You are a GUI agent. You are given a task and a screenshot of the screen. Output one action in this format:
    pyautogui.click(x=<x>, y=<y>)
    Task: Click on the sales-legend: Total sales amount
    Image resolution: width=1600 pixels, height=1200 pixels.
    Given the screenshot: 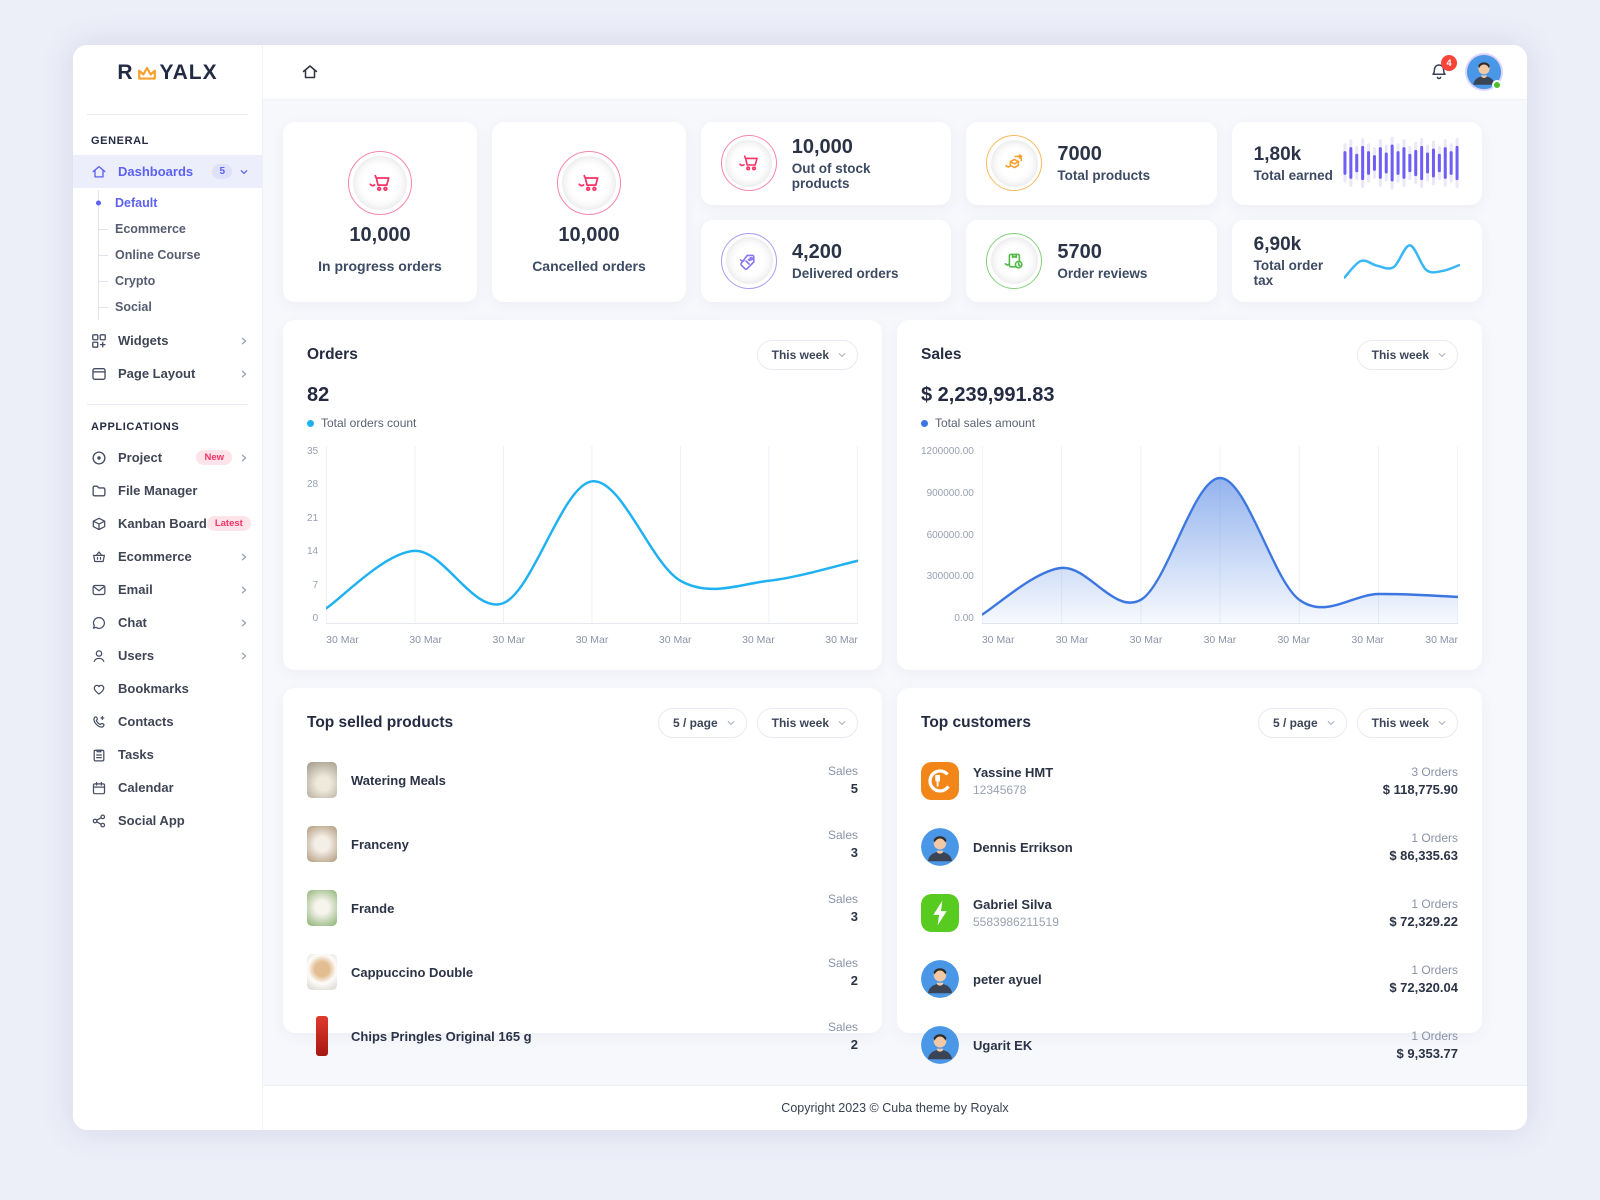 What is the action you would take?
    pyautogui.click(x=1189, y=423)
    